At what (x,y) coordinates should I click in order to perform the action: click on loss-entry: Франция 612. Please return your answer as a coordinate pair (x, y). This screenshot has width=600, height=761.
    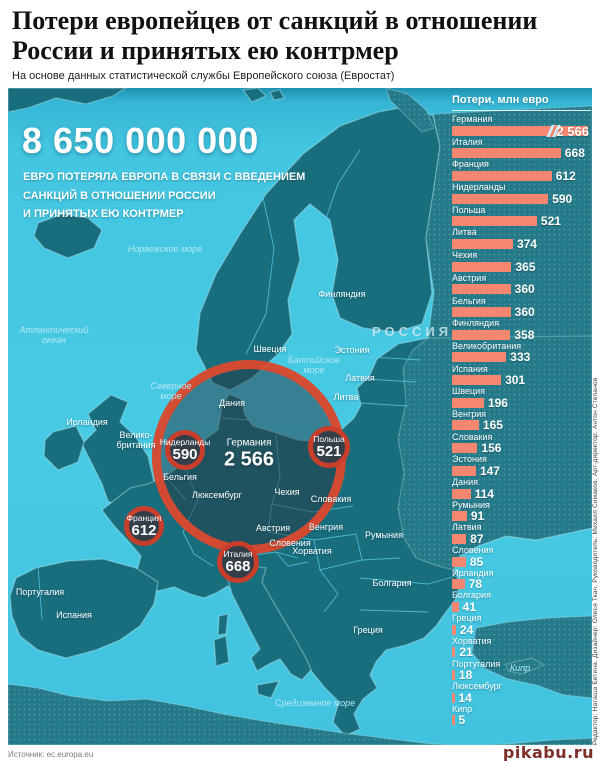
    Looking at the image, I should click on (521, 170).